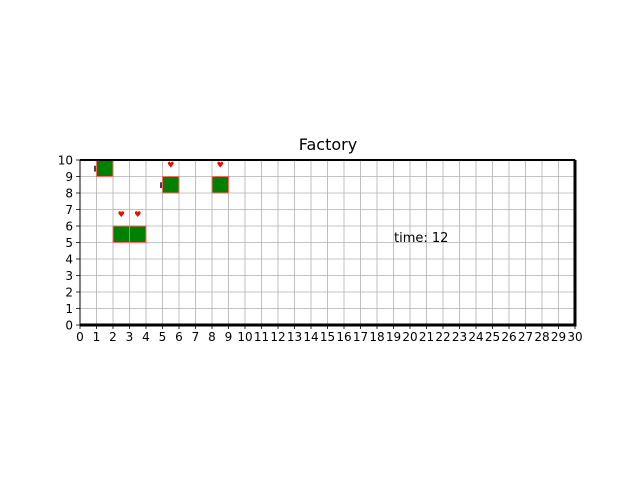  I want to click on x-tick-label: 4, so click(146, 337).